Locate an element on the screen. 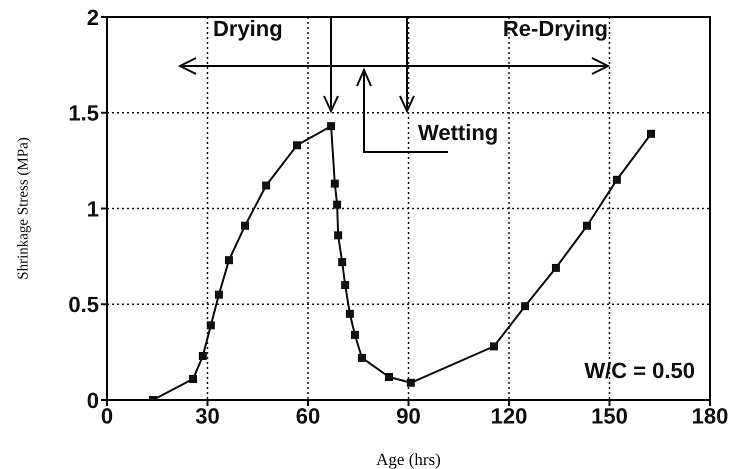 The height and width of the screenshot is (469, 734). y-tick-label: 1 is located at coordinates (92, 209).